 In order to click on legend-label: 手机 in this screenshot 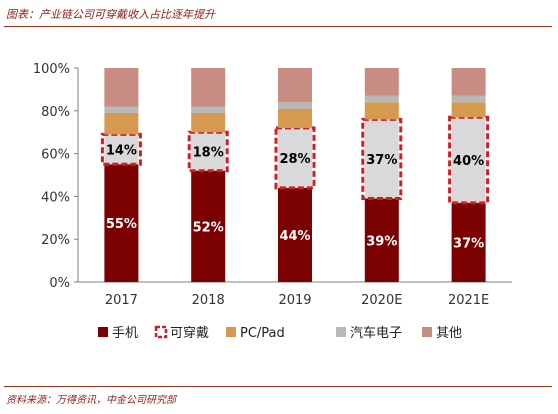, I will do `click(125, 333)`.